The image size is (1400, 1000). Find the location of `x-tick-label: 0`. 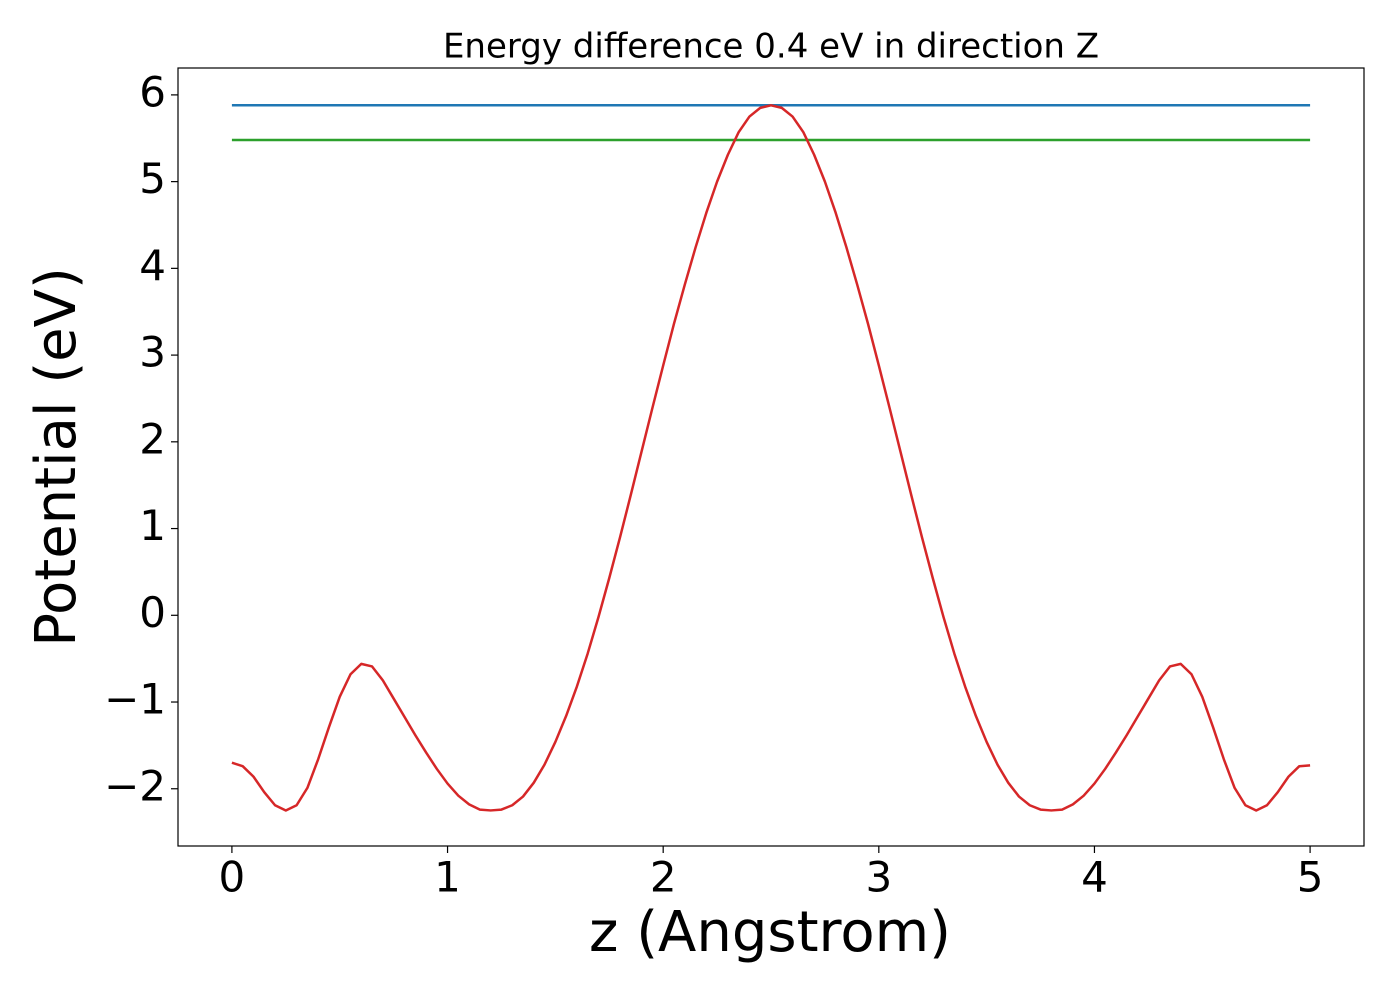

x-tick-label: 0 is located at coordinates (232, 877).